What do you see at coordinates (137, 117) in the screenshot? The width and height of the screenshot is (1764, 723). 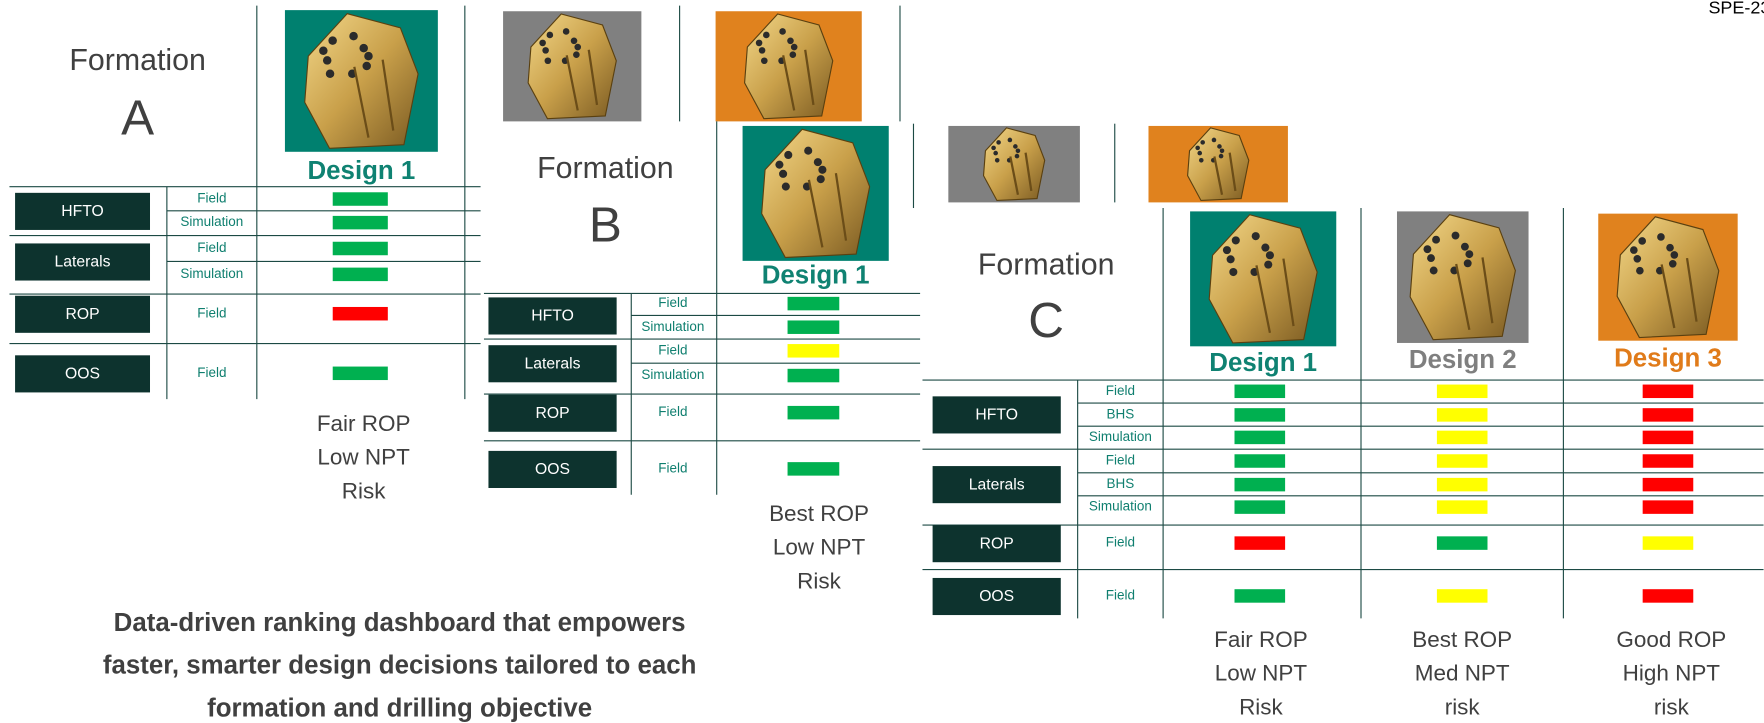 I see `formation-letter: A` at bounding box center [137, 117].